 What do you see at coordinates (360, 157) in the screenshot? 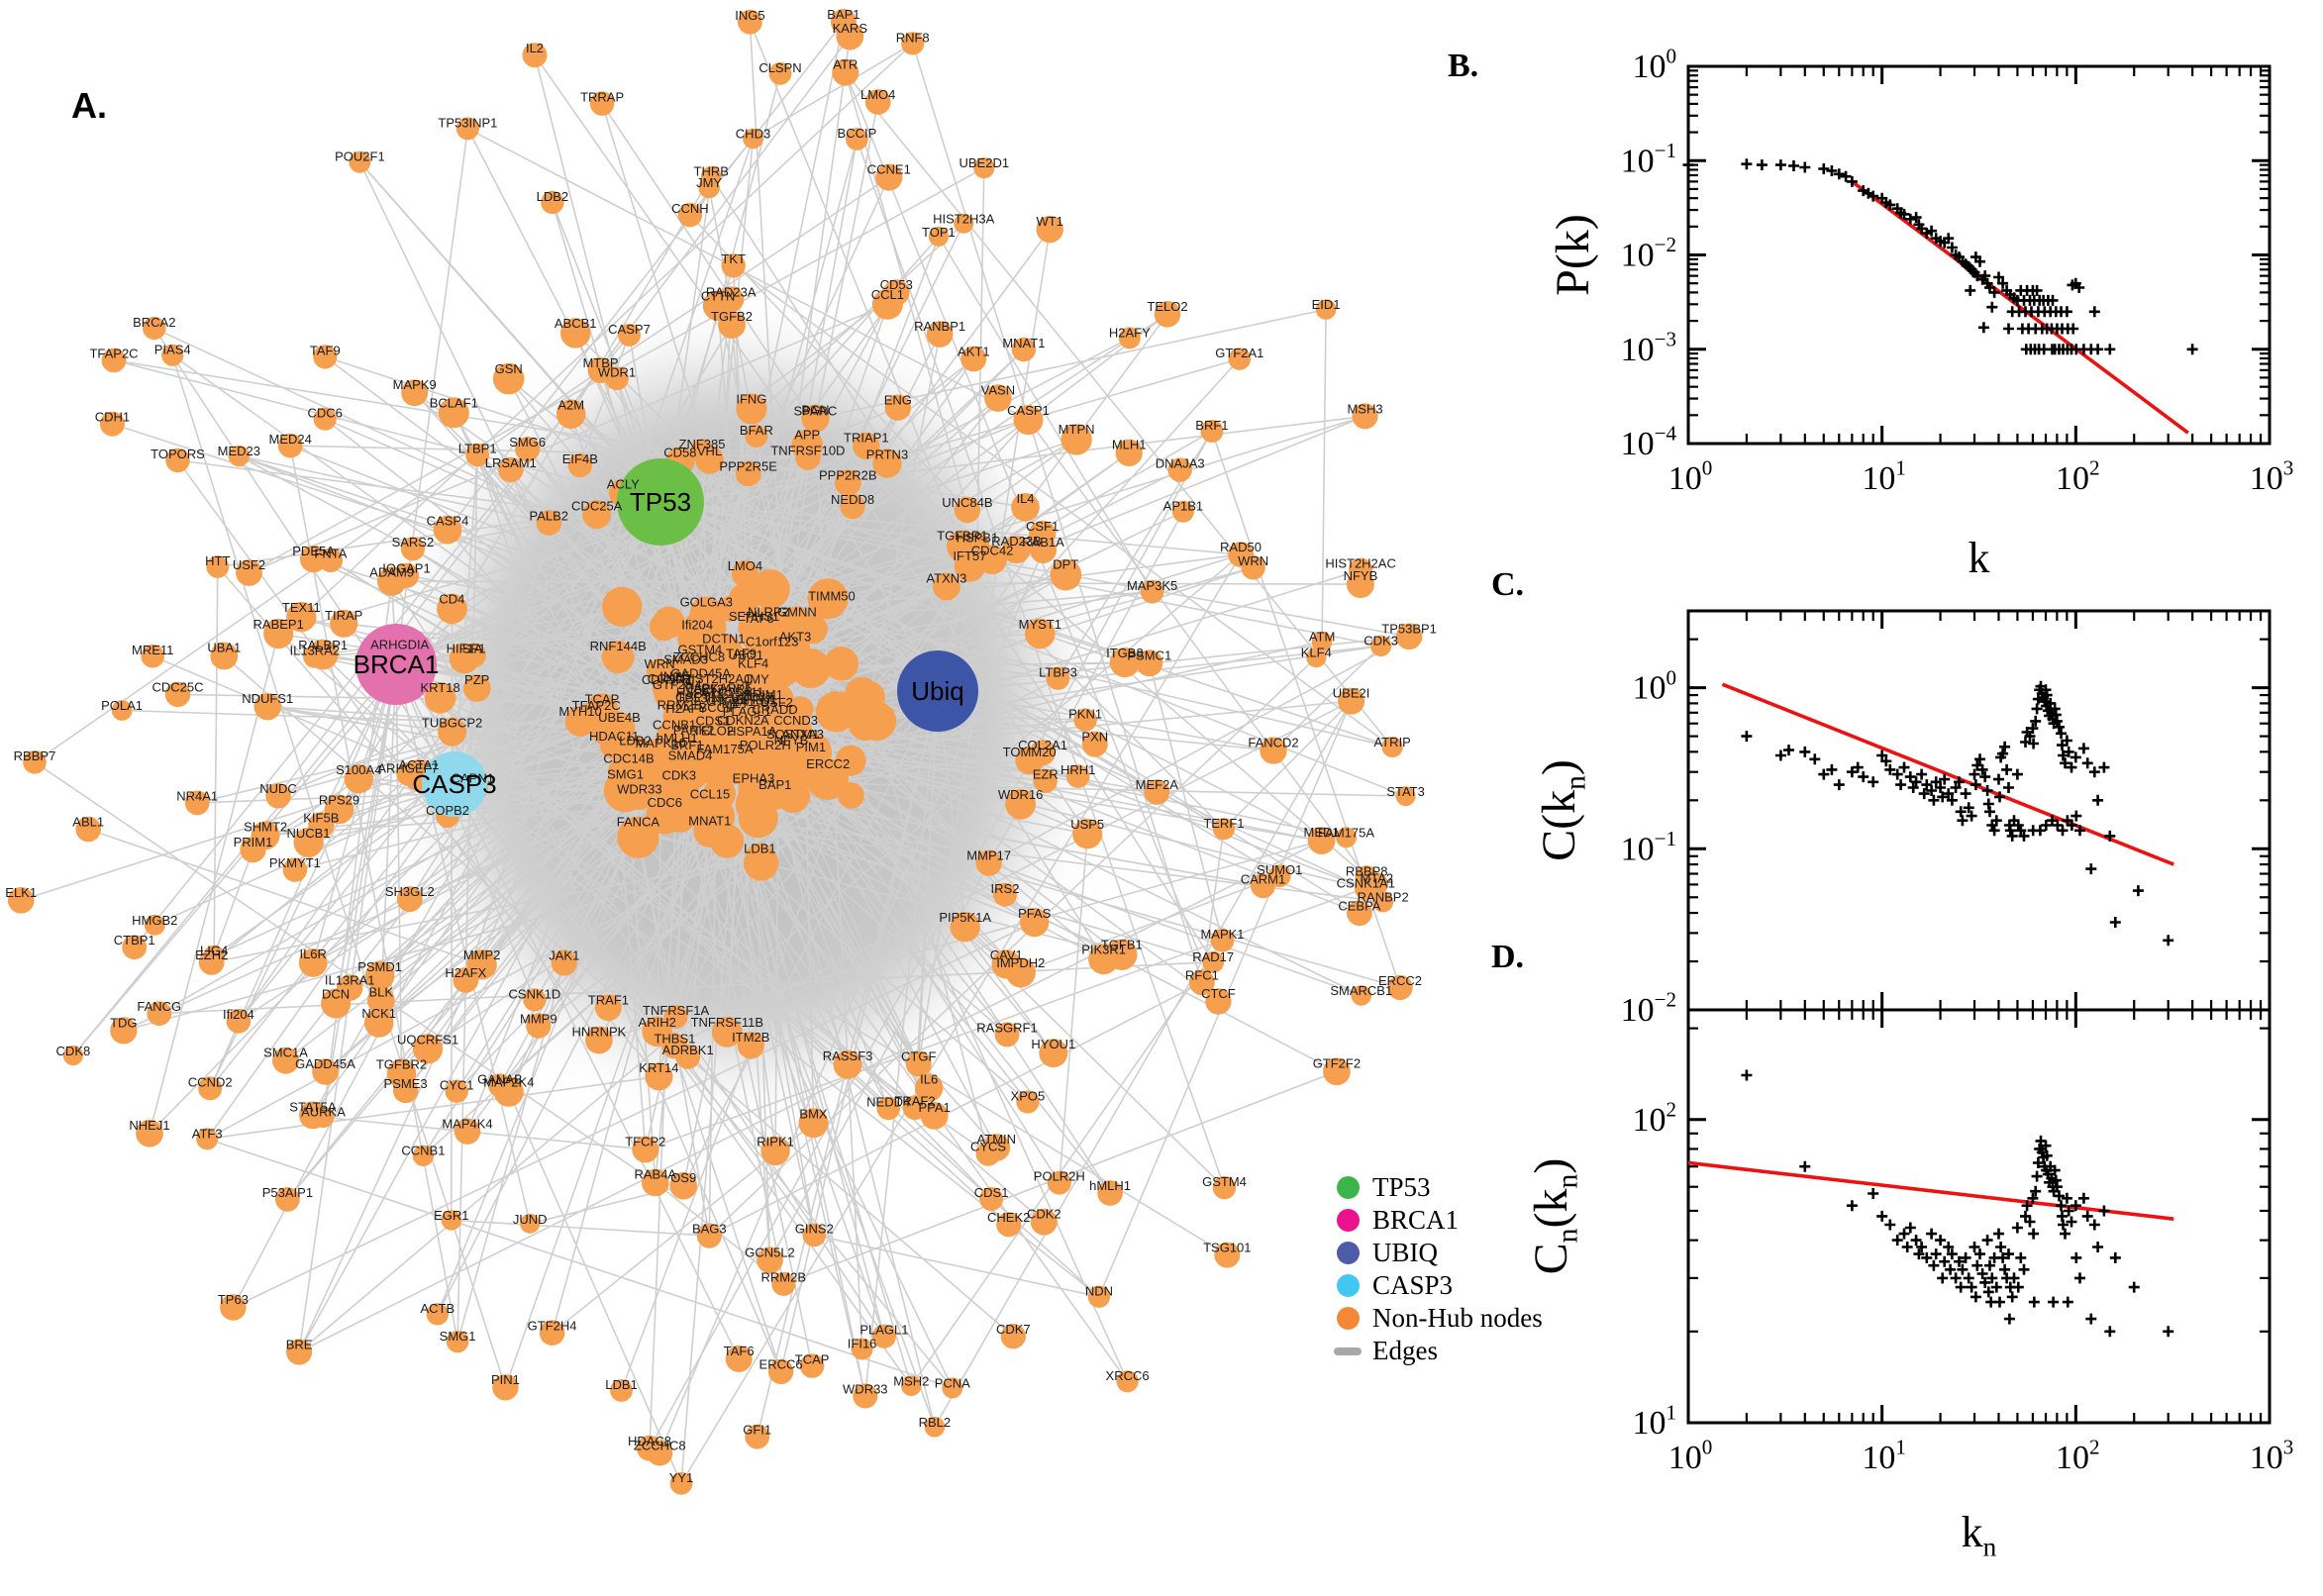
I see `node-label: POU2F1` at bounding box center [360, 157].